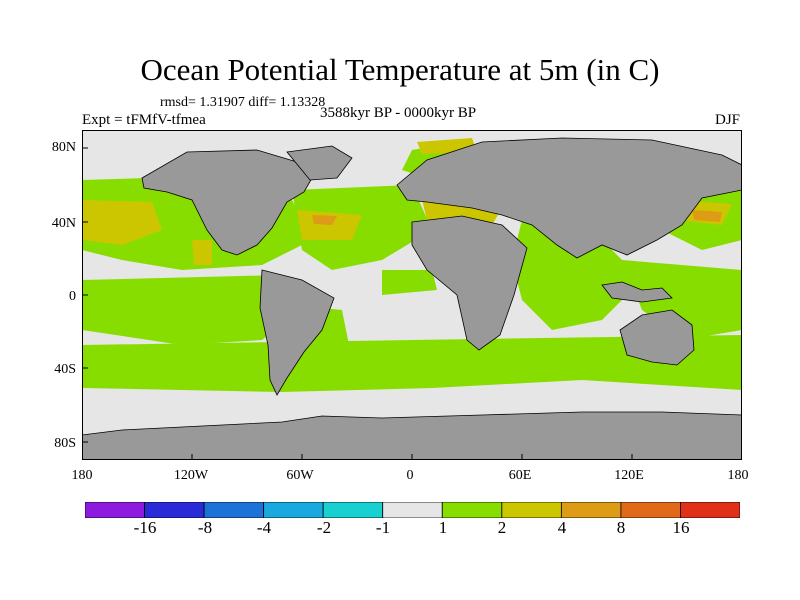 The image size is (800, 600). What do you see at coordinates (629, 475) in the screenshot?
I see `lon-label-120e: 120E` at bounding box center [629, 475].